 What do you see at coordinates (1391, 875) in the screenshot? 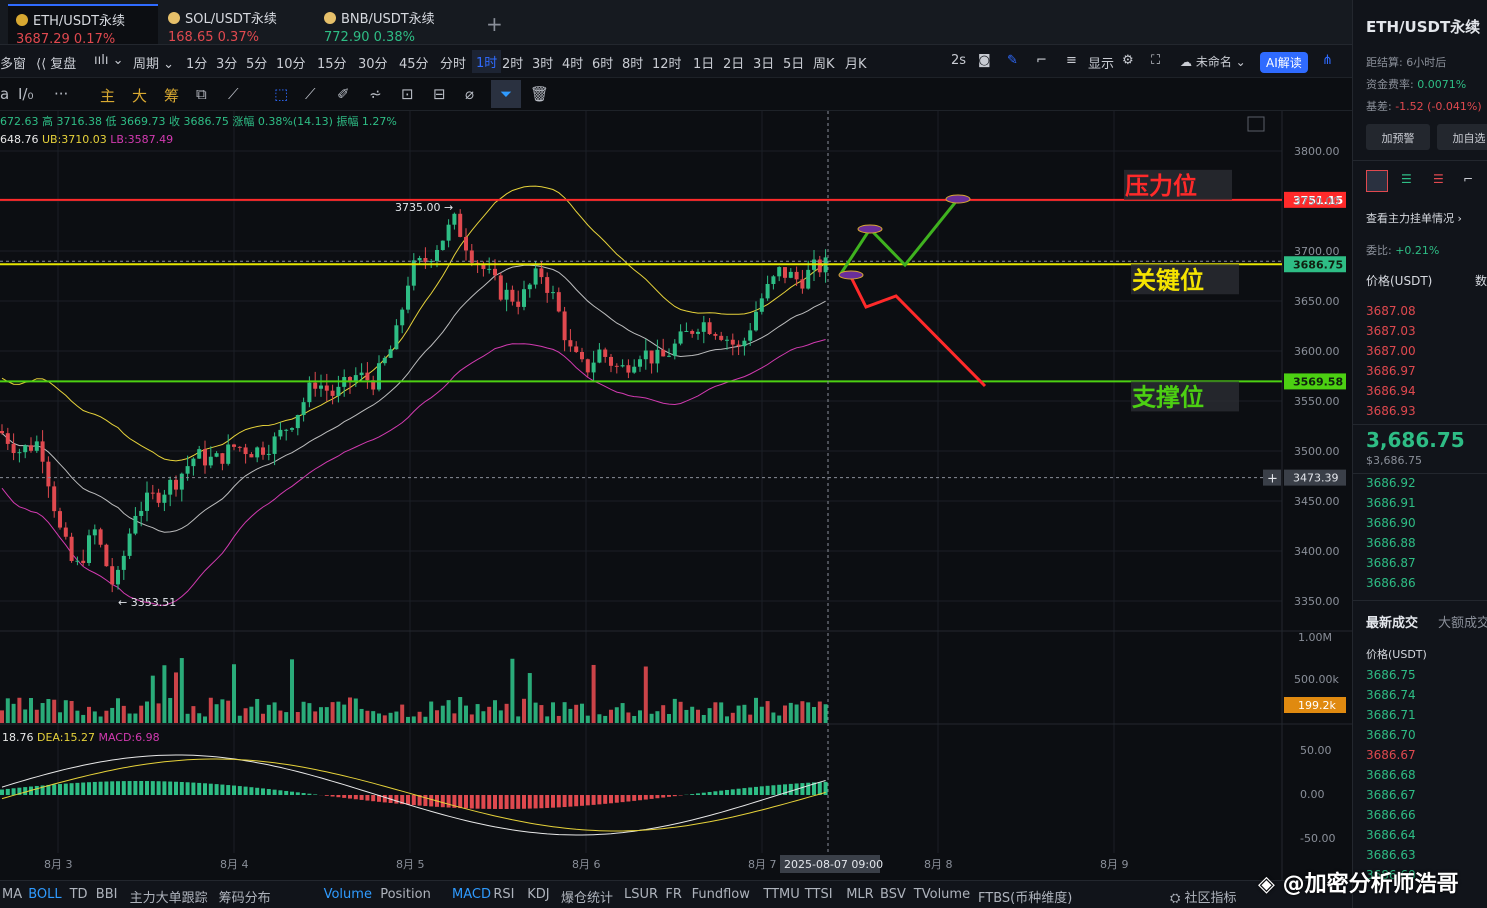
I see `trade-row: 3686.60` at bounding box center [1391, 875].